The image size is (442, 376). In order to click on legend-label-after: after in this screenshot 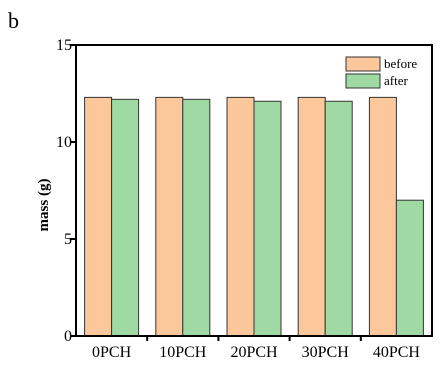, I will do `click(396, 80)`.